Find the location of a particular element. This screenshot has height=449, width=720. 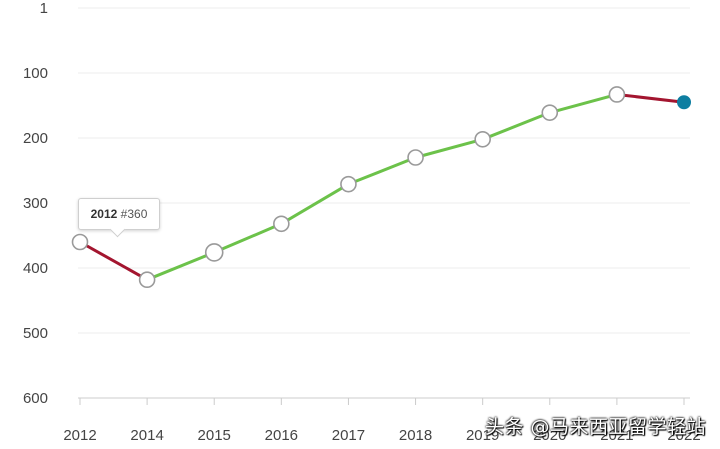

data-point-2019 is located at coordinates (482, 139).